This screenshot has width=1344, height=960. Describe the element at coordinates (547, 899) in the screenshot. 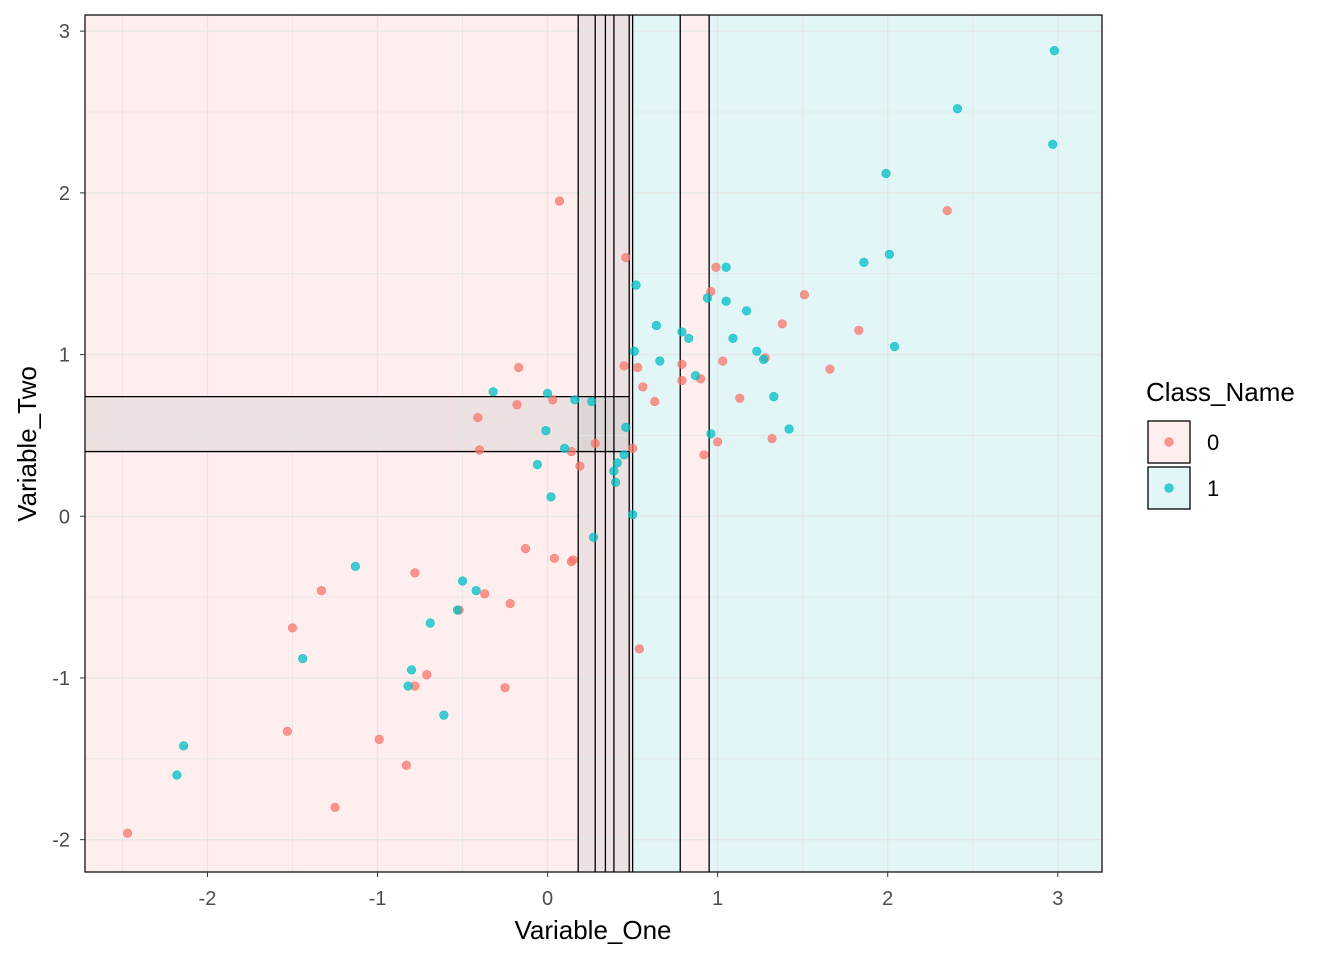

I see `x-tick-label: 0` at that location.